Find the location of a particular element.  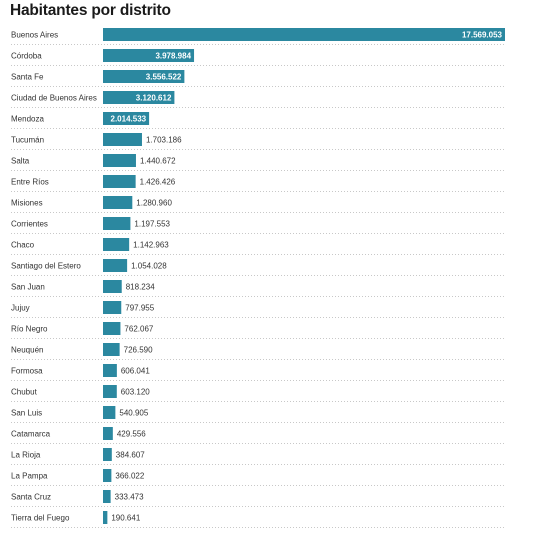

category-label: Santa Fe is located at coordinates (27, 77).